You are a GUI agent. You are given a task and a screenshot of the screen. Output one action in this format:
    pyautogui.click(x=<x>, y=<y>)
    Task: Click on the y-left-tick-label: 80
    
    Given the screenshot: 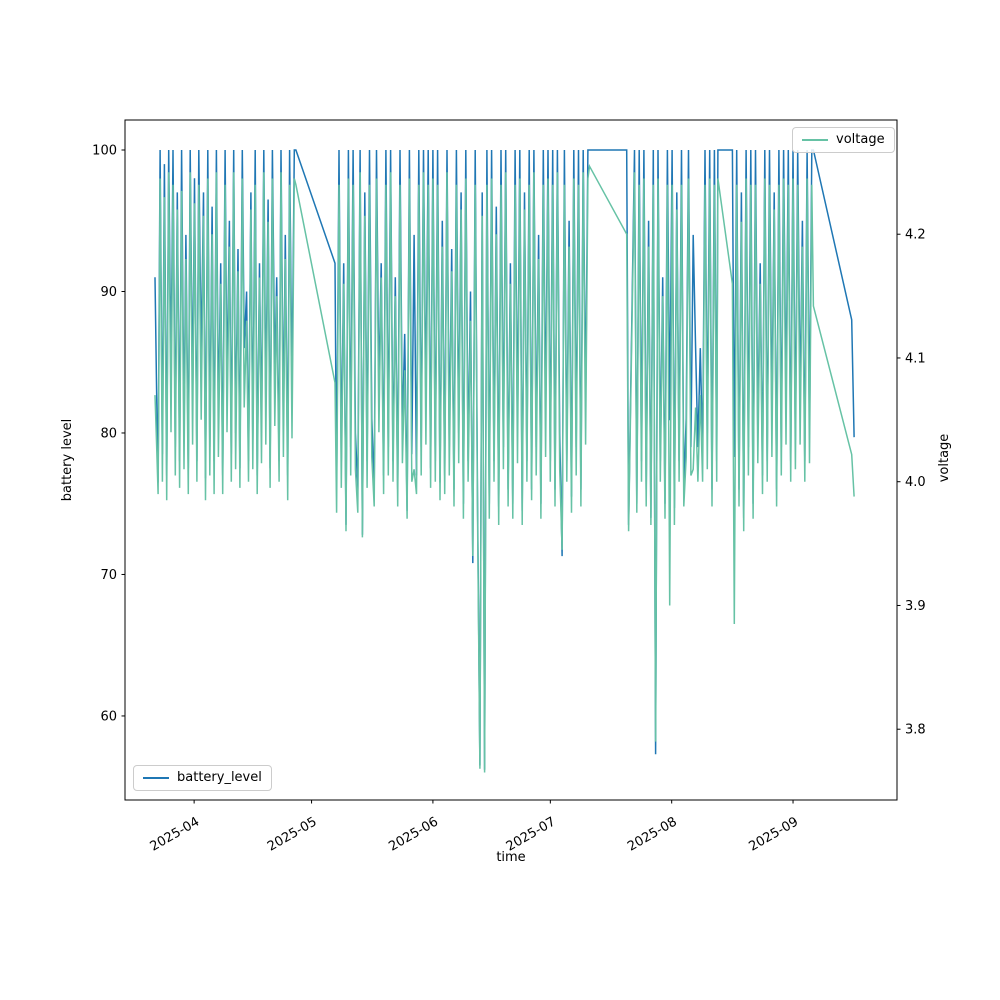 What is the action you would take?
    pyautogui.click(x=108, y=433)
    